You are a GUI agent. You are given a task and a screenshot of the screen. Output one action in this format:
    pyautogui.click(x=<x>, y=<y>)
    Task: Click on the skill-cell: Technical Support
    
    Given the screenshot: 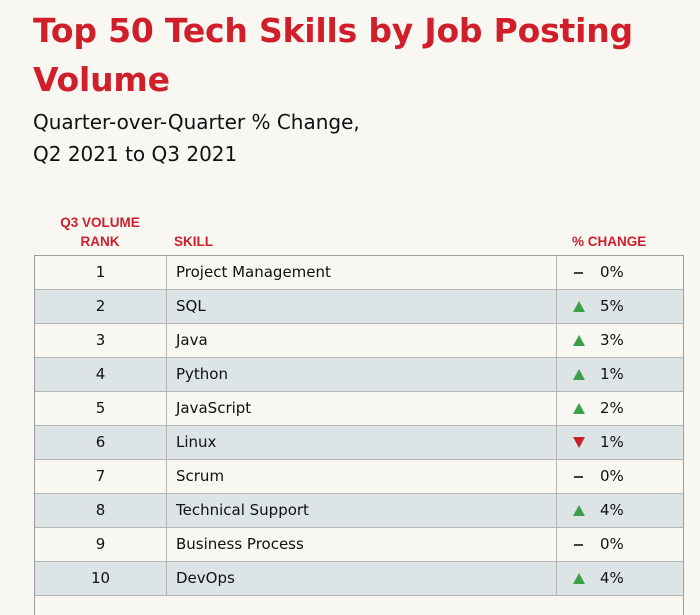 What is the action you would take?
    pyautogui.click(x=361, y=510)
    